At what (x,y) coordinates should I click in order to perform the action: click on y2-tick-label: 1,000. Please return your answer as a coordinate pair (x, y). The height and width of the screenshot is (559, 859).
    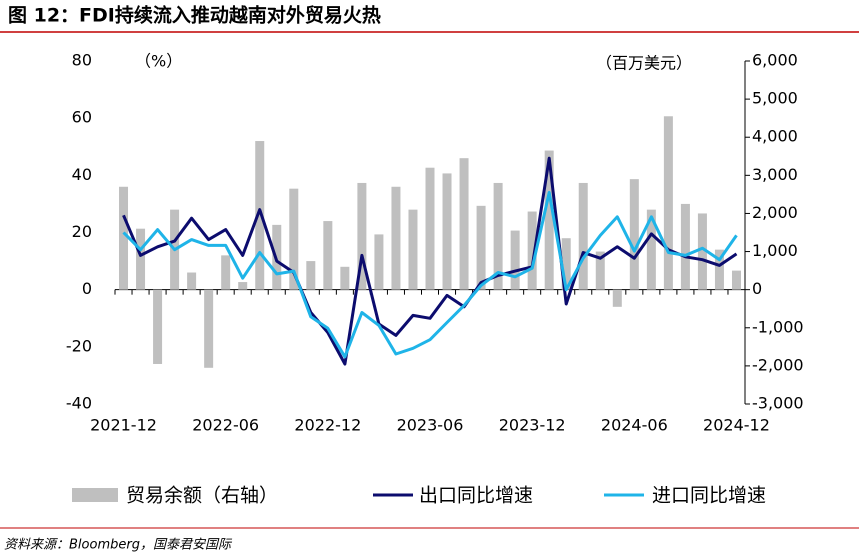
    Looking at the image, I should click on (775, 250).